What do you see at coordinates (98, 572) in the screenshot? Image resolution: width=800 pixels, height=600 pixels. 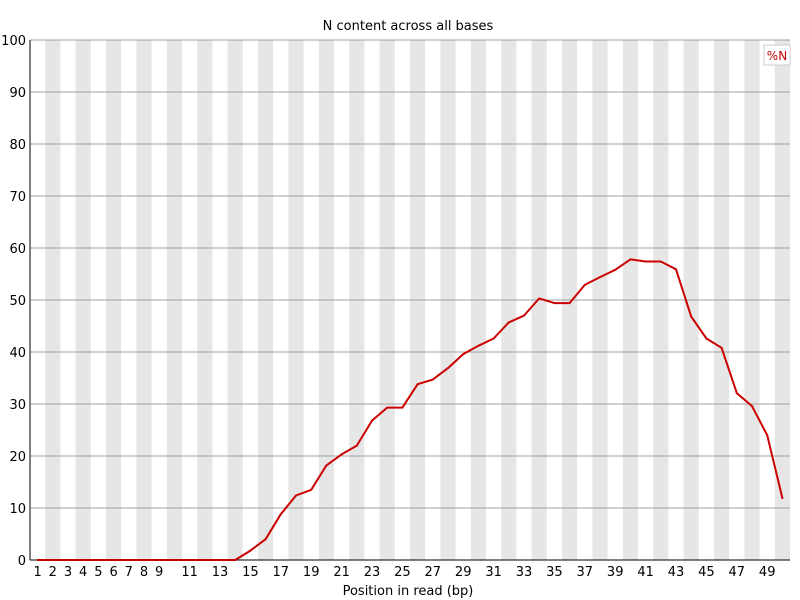 I see `x-tick-label: 5` at bounding box center [98, 572].